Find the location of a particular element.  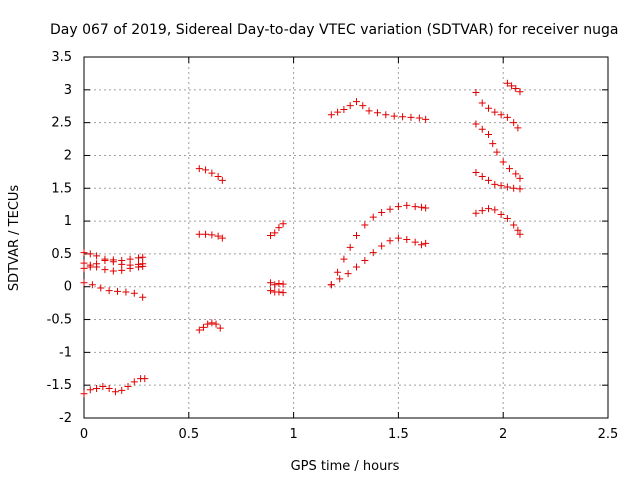

y-tick-label: 3.5 is located at coordinates (61, 57).